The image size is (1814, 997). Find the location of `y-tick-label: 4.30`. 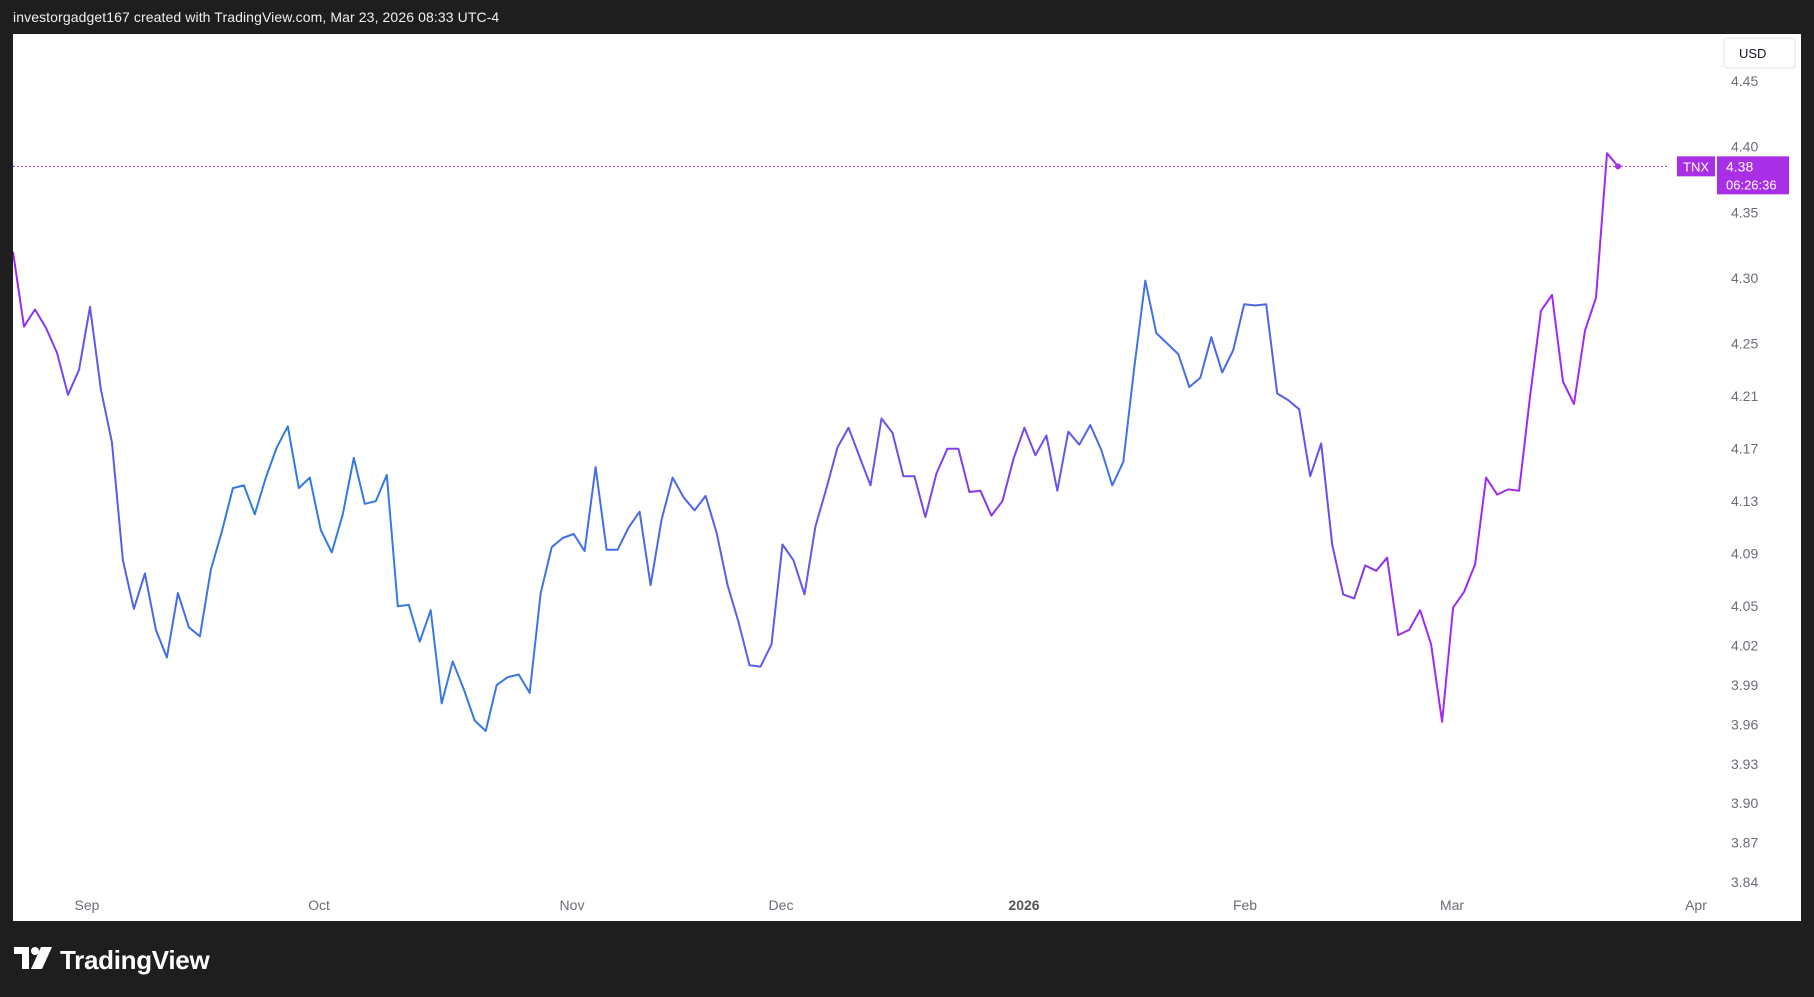

y-tick-label: 4.30 is located at coordinates (1744, 278).